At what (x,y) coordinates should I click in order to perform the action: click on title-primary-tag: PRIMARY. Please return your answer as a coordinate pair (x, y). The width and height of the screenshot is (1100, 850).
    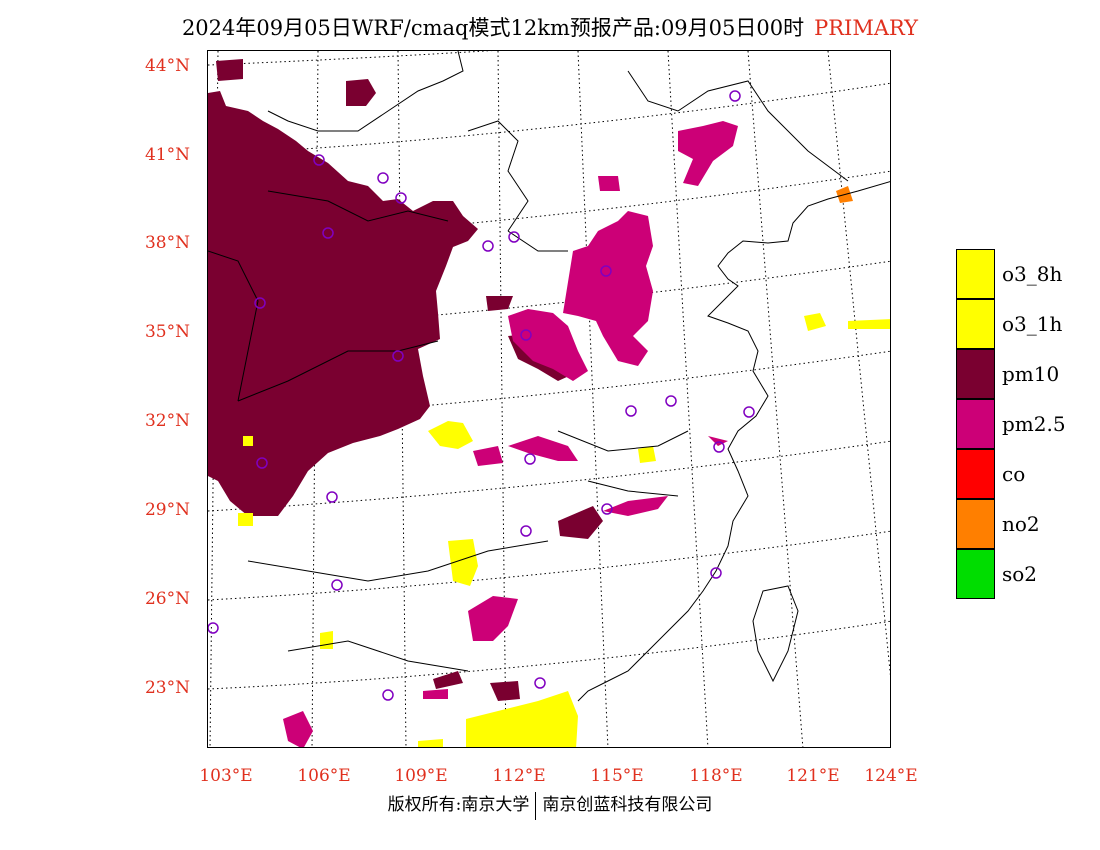
    Looking at the image, I should click on (866, 28).